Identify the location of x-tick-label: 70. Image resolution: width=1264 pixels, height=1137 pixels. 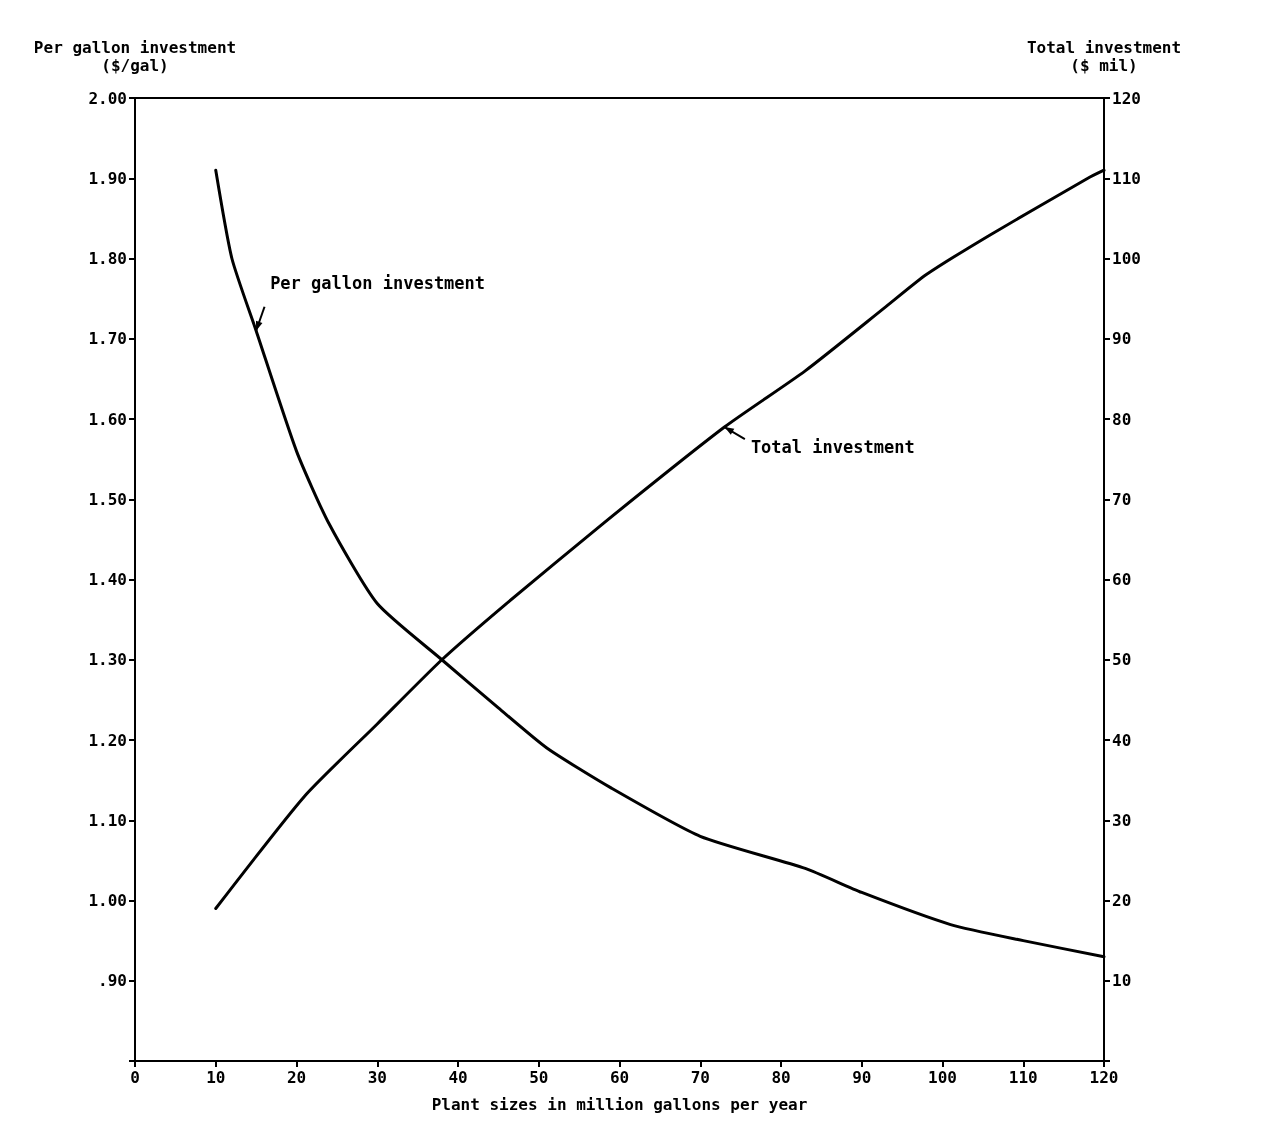
(700, 1077).